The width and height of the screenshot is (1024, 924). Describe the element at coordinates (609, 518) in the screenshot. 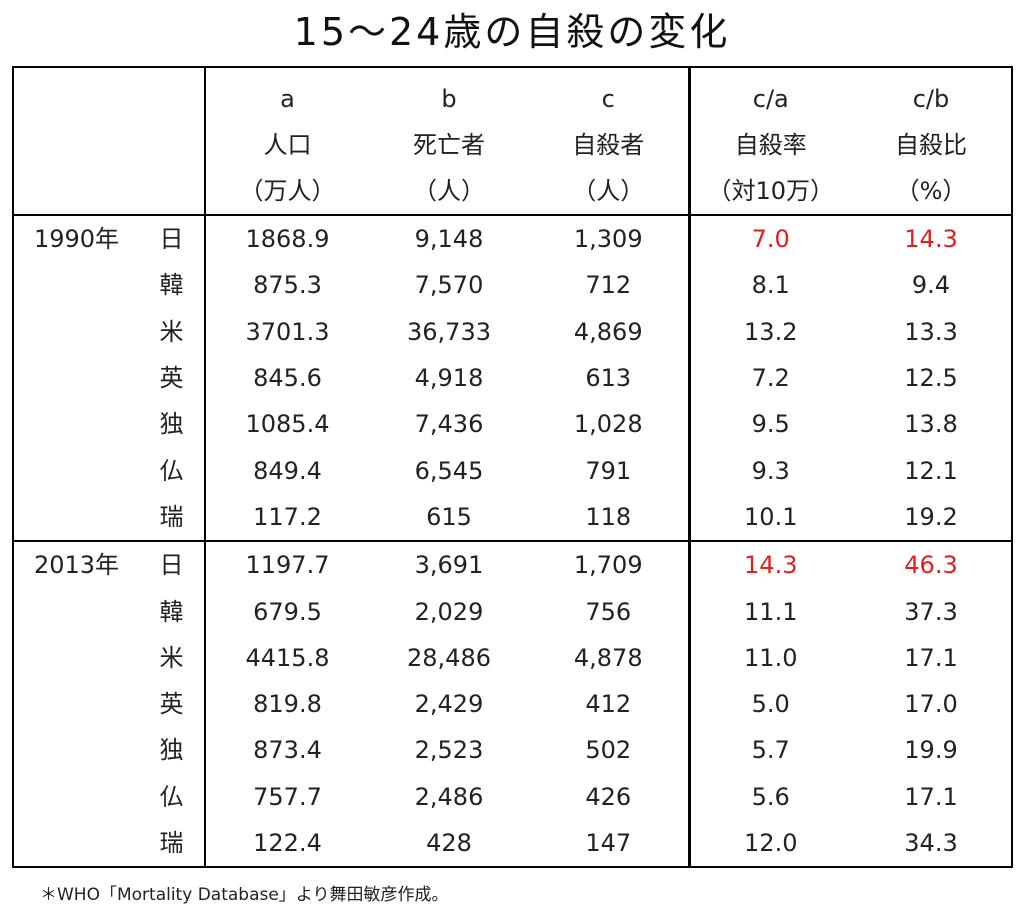

I see `suicides-cell: 118` at that location.